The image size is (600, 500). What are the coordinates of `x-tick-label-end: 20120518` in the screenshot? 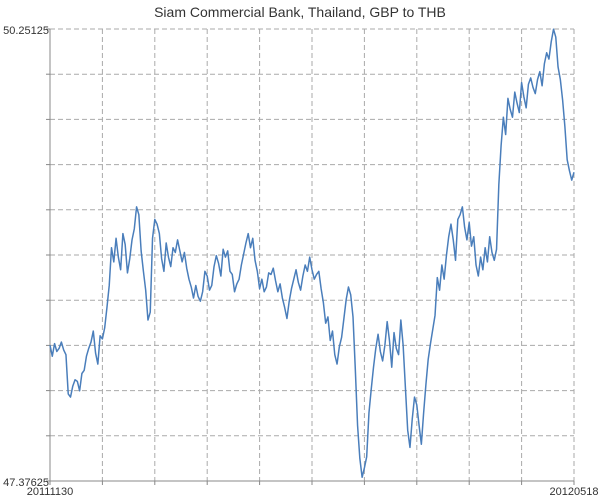 It's located at (574, 492).